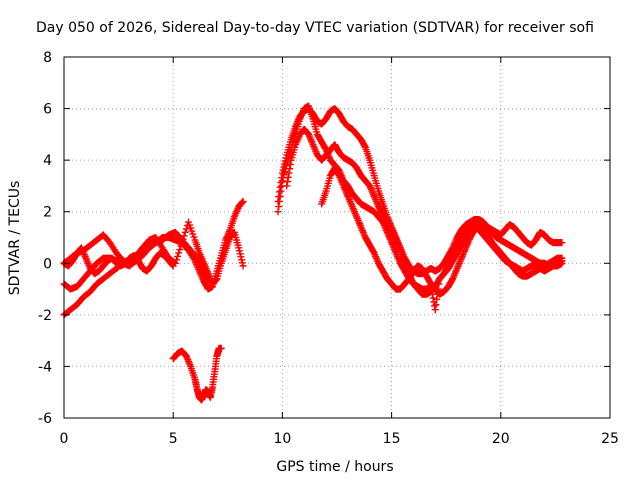  I want to click on y-tick-label: 4, so click(47, 161).